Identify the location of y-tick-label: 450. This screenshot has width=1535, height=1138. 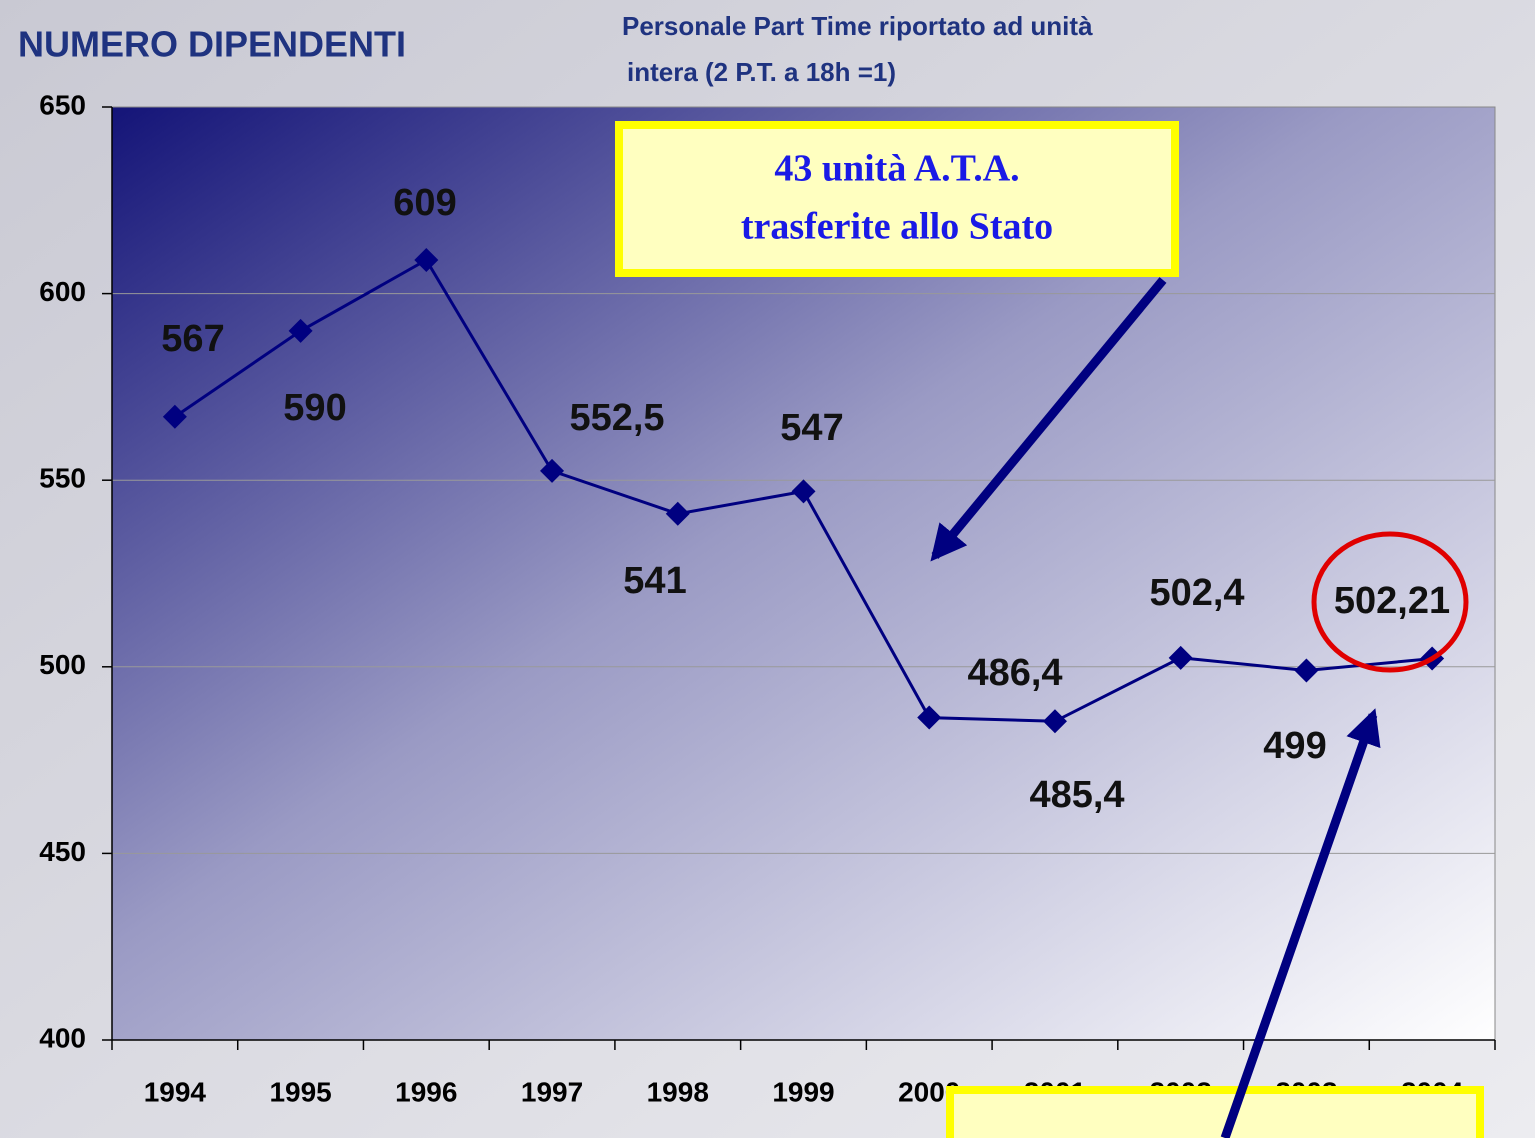
(62, 851).